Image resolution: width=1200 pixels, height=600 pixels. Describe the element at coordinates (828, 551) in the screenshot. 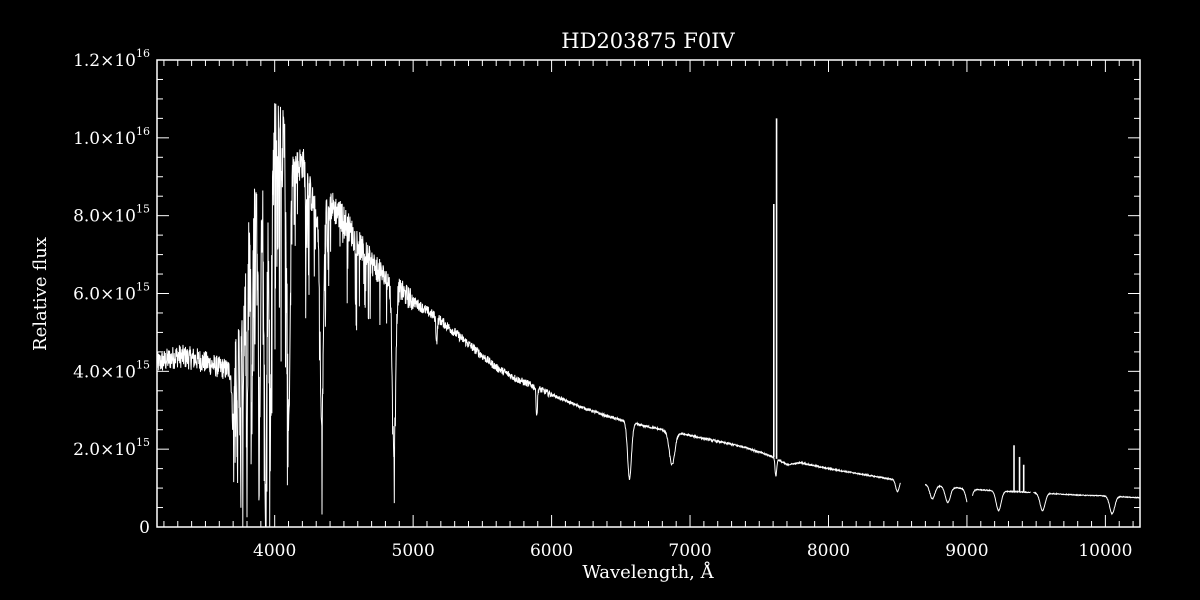

I see `x-tick-label: 8000` at that location.